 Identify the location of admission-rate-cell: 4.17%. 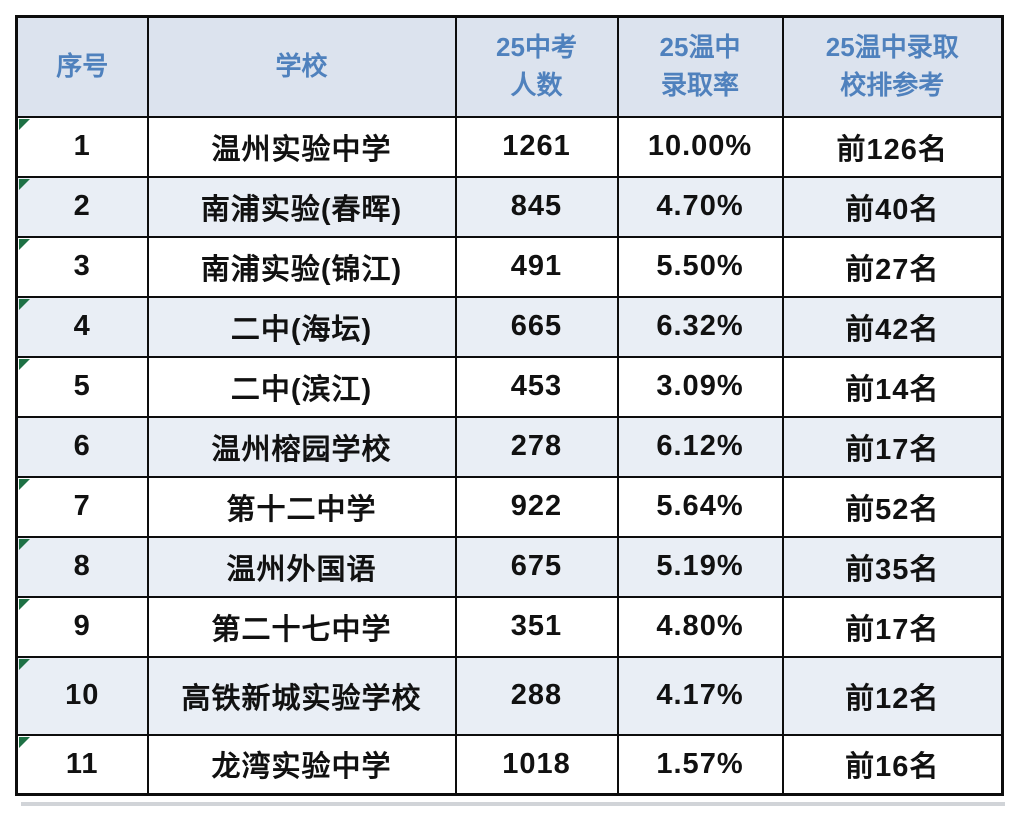
(700, 695).